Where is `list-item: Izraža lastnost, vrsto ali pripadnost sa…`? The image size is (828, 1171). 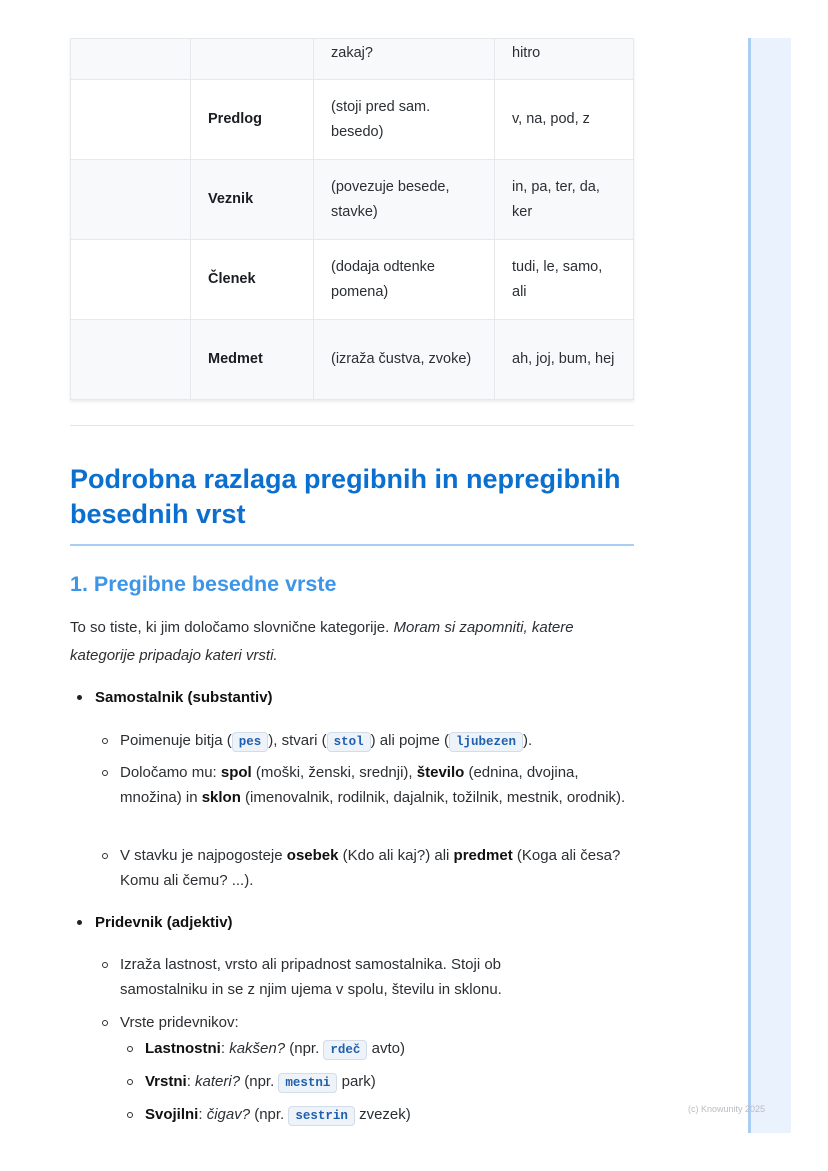 list-item: Izraža lastnost, vrsto ali pripadnost sa… is located at coordinates (311, 977).